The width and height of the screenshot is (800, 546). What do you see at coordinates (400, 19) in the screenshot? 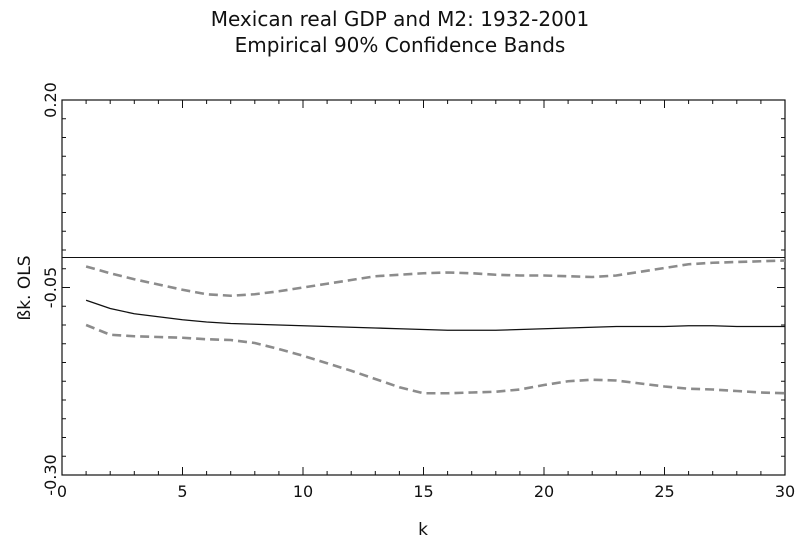
I see `chart-title: Mexican real GDP and M2: 1932-2001` at bounding box center [400, 19].